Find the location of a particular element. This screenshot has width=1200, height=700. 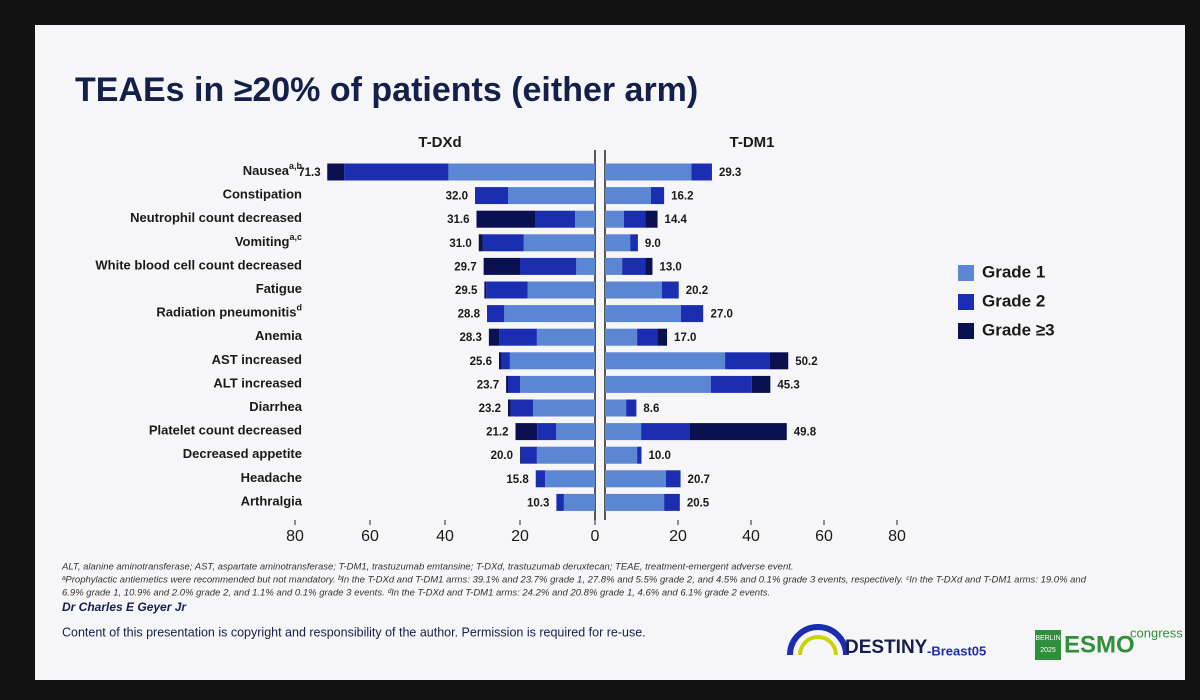

category-label: Neutrophil count decreased is located at coordinates (216, 218).